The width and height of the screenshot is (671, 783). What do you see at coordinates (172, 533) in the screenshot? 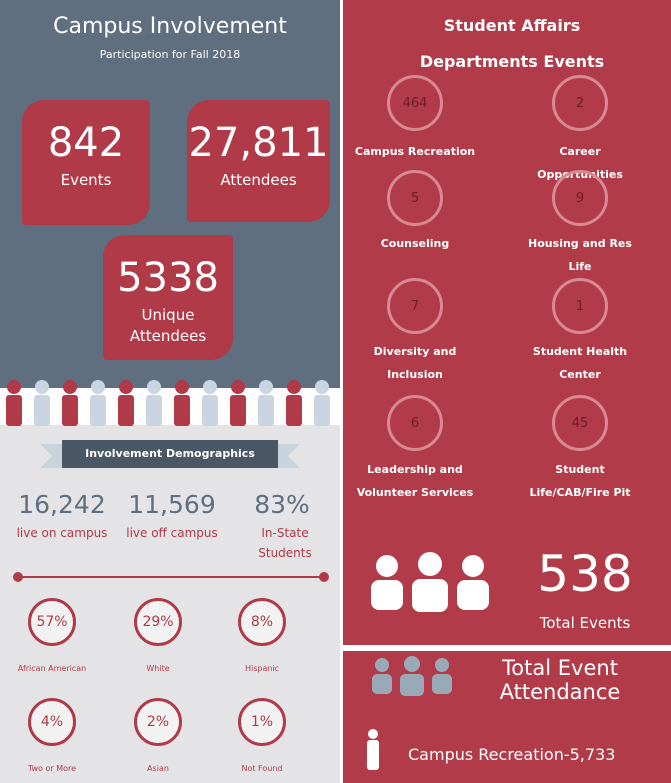
I see `housing-label: live off campus` at bounding box center [172, 533].